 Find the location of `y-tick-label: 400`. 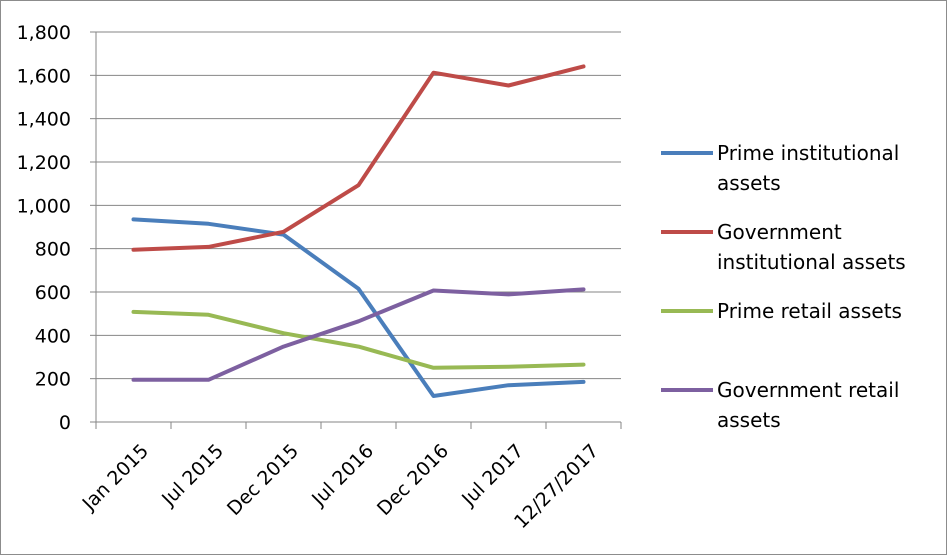

y-tick-label: 400 is located at coordinates (53, 336).